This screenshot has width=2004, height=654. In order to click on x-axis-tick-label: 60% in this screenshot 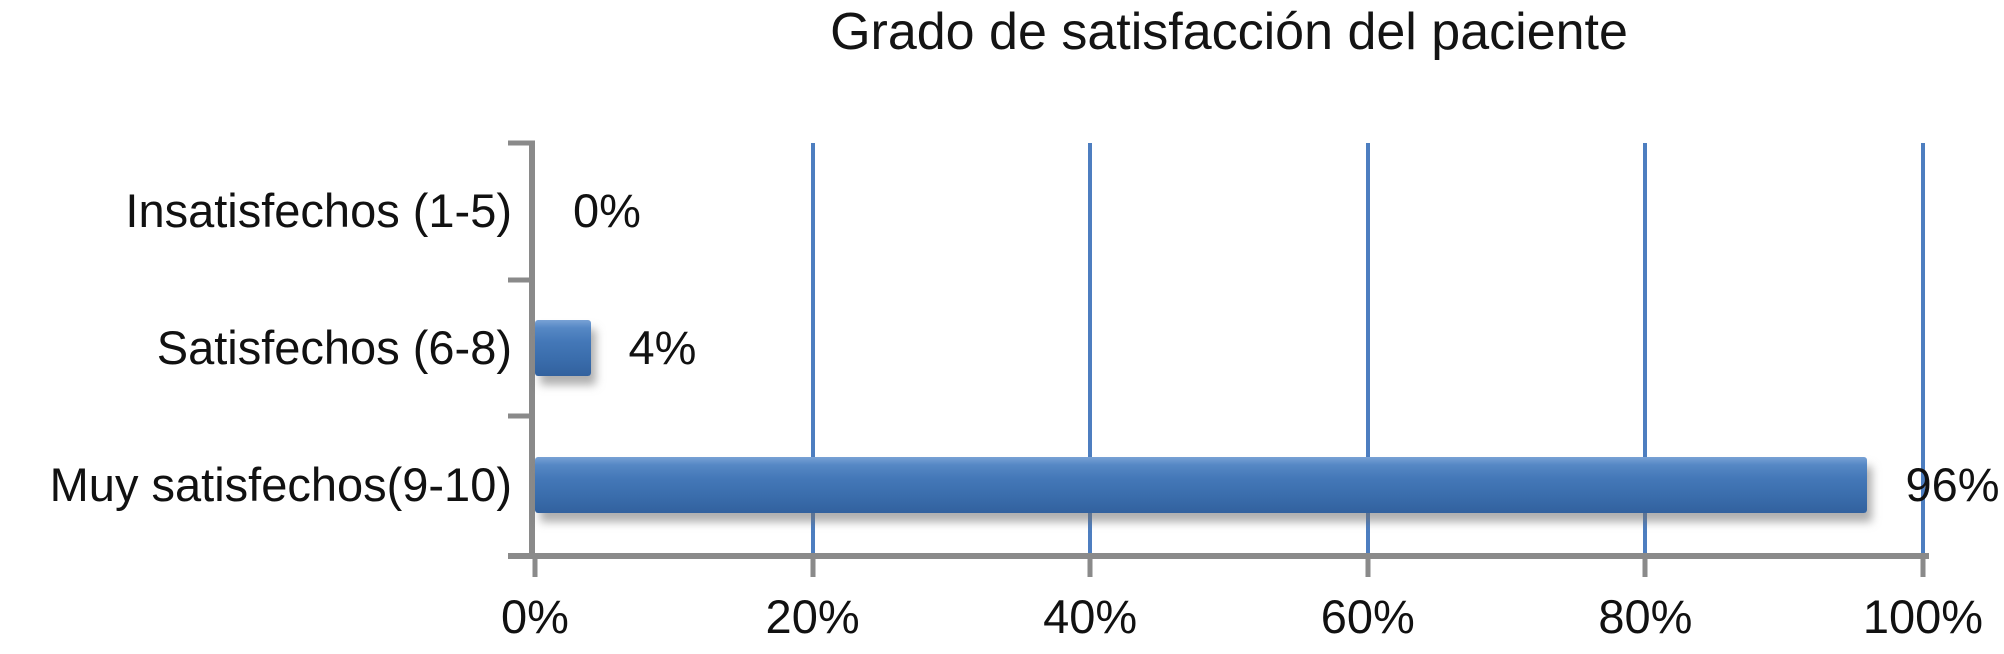, I will do `click(1367, 616)`.